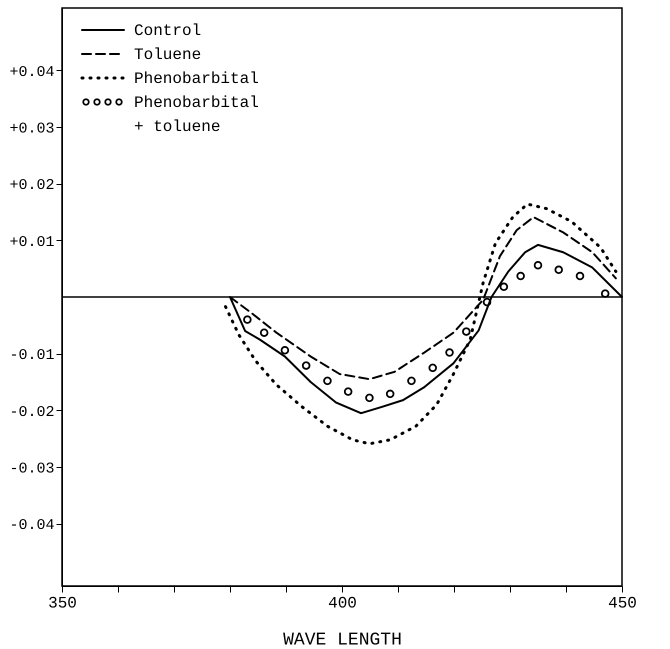 This screenshot has width=670, height=649. What do you see at coordinates (31, 412) in the screenshot?
I see `y-tick-label: -0.02` at bounding box center [31, 412].